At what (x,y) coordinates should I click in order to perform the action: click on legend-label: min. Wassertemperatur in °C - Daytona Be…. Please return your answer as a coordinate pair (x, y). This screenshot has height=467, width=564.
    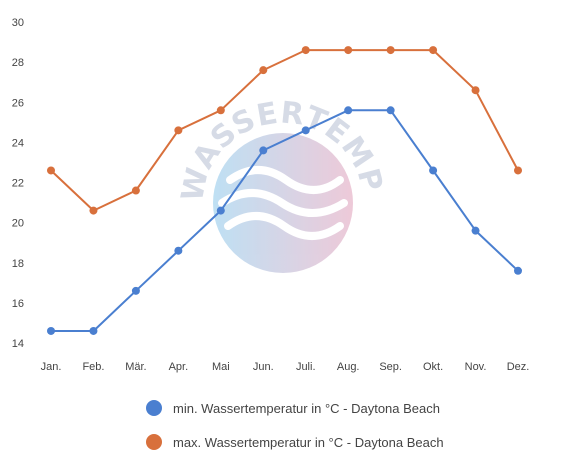
    Looking at the image, I should click on (306, 408).